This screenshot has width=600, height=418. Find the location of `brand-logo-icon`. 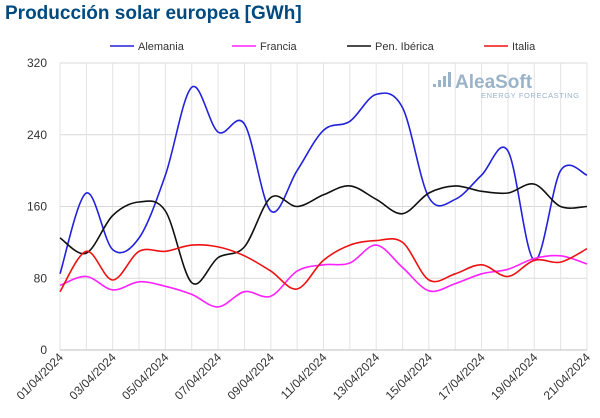

brand-logo-icon is located at coordinates (442, 79).